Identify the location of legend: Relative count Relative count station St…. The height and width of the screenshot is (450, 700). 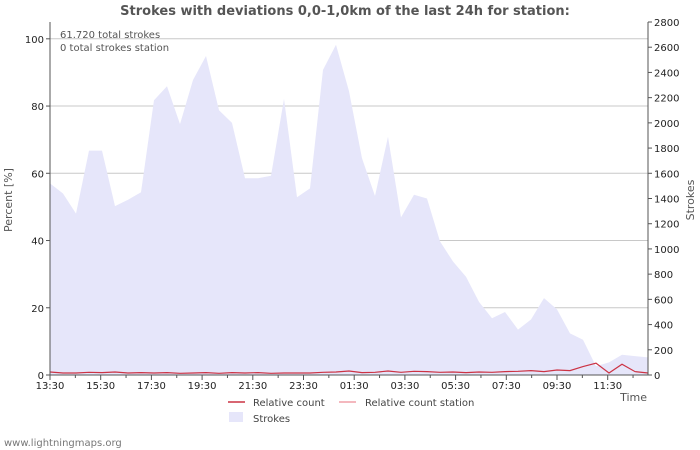
(351, 411).